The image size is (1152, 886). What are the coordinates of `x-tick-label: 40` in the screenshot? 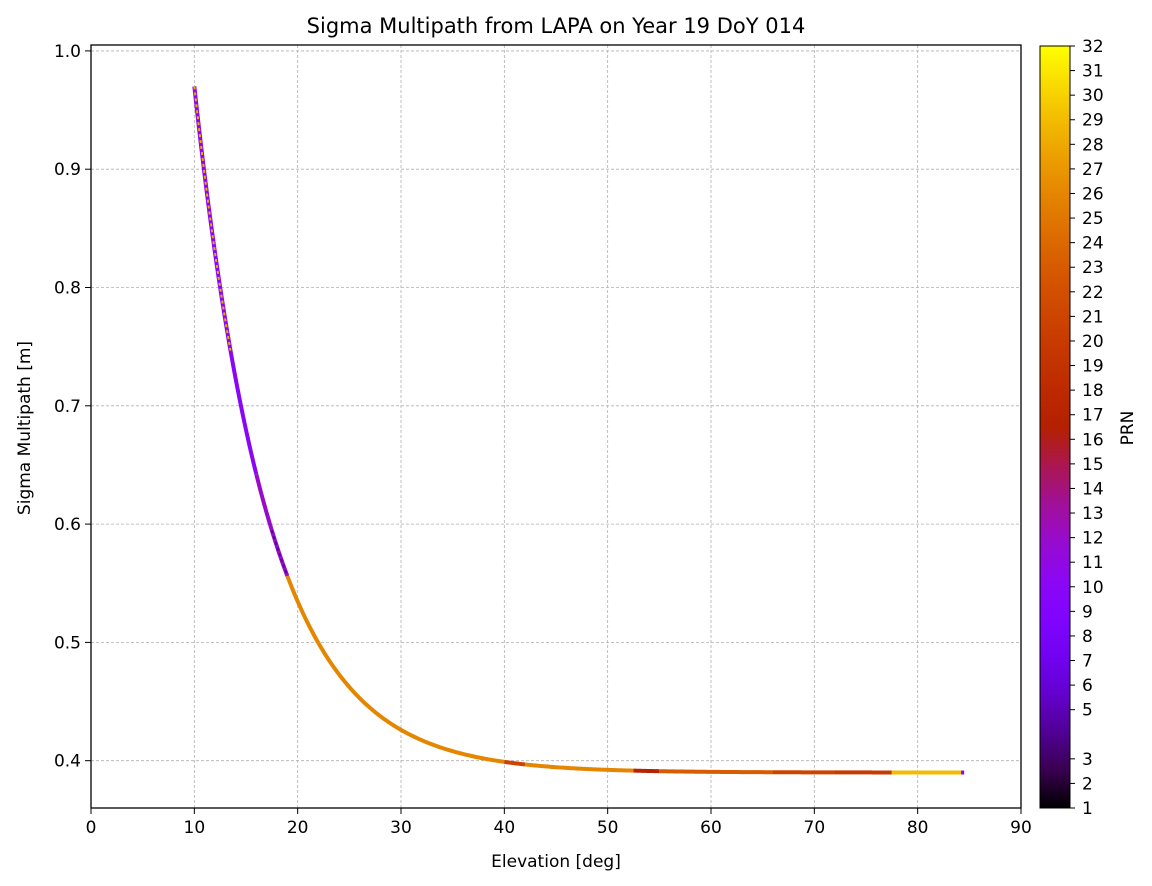 It's located at (505, 828).